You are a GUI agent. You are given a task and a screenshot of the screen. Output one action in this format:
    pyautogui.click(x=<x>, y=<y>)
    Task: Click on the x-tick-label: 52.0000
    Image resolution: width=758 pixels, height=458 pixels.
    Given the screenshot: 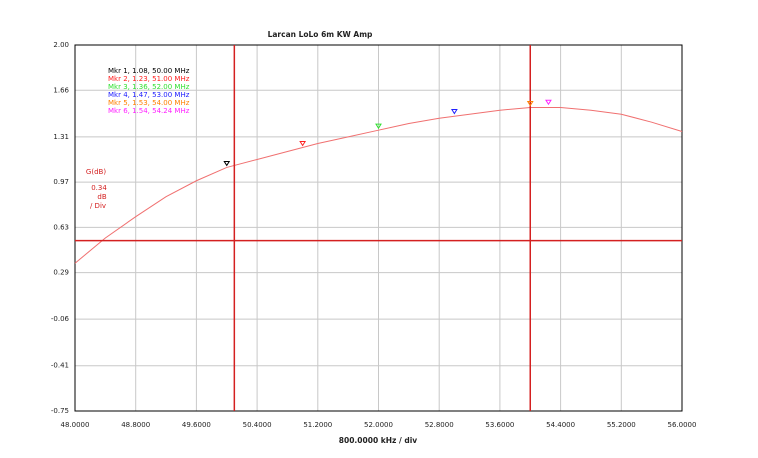 What is the action you would take?
    pyautogui.click(x=378, y=425)
    